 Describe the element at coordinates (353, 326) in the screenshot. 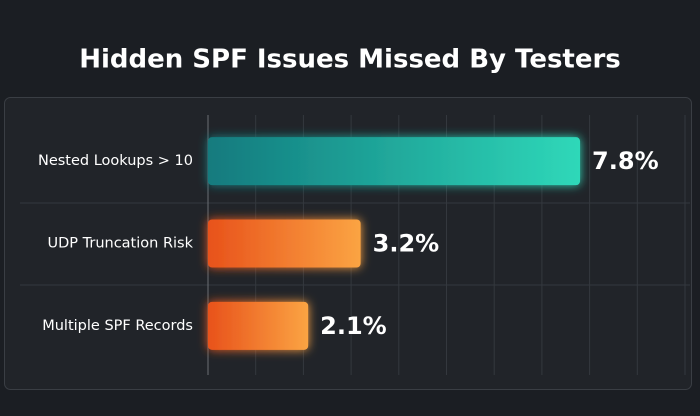

I see `value-label: 2.1%` at that location.